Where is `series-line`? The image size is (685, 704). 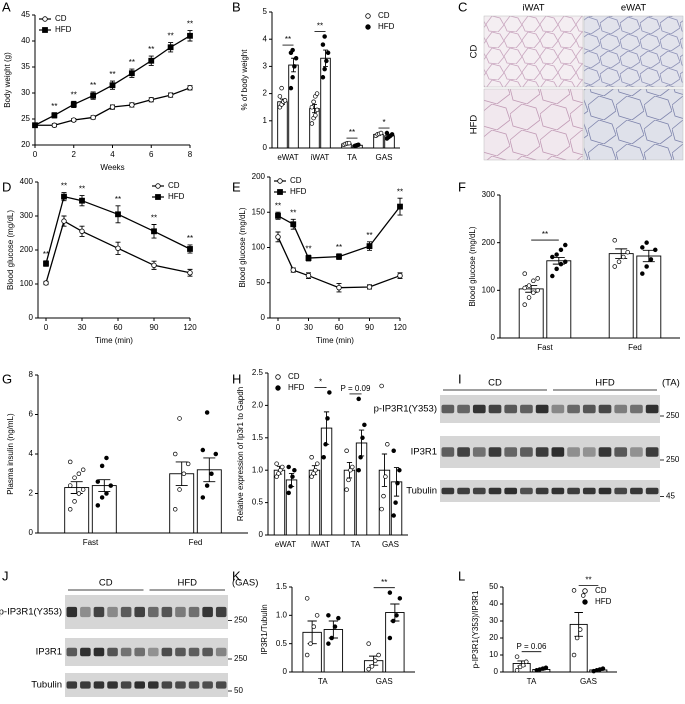 series-line is located at coordinates (339, 262).